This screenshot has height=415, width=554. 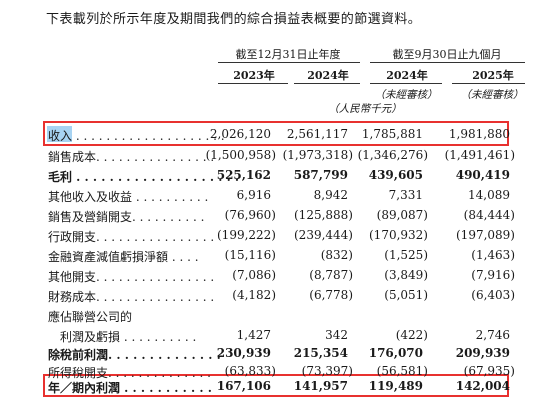 What do you see at coordinates (392, 155) in the screenshot?
I see `cell-2024-nine-months: (1,346,276)` at bounding box center [392, 155].